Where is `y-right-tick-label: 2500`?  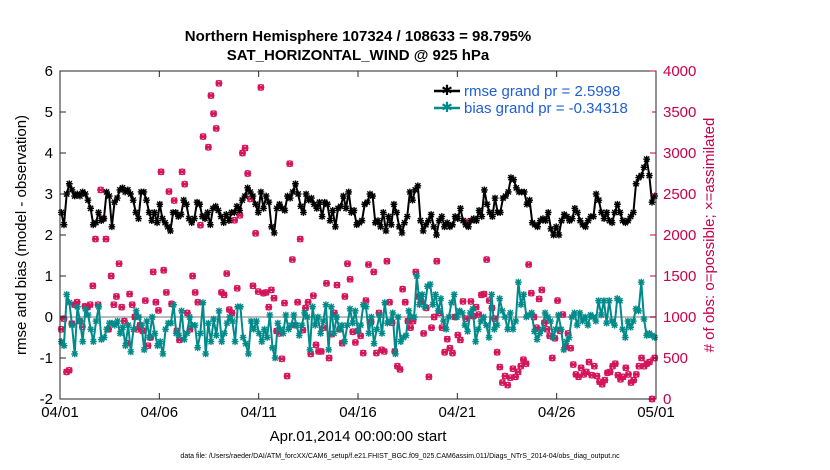
y-right-tick-label: 2500 is located at coordinates (679, 194).